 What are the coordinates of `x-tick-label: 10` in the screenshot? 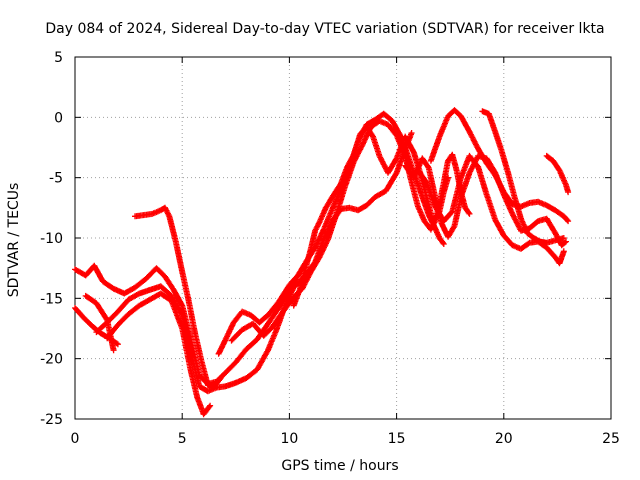 It's located at (289, 439).